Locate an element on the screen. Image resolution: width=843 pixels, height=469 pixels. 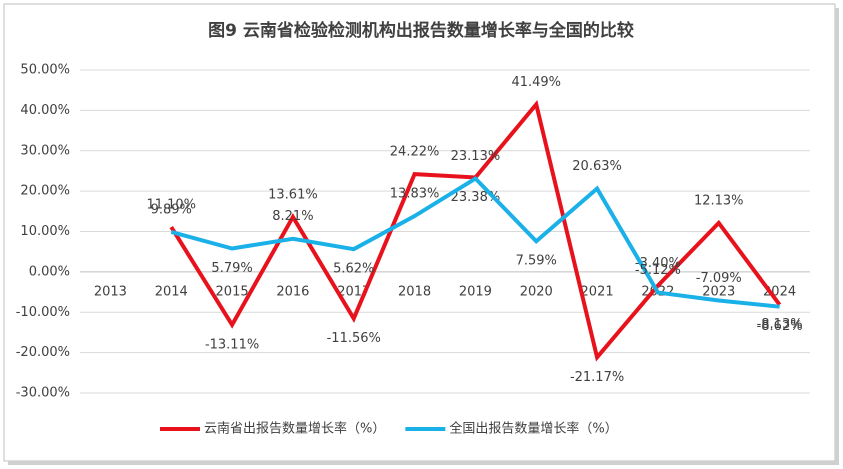
data-label: -8.62% is located at coordinates (780, 326).